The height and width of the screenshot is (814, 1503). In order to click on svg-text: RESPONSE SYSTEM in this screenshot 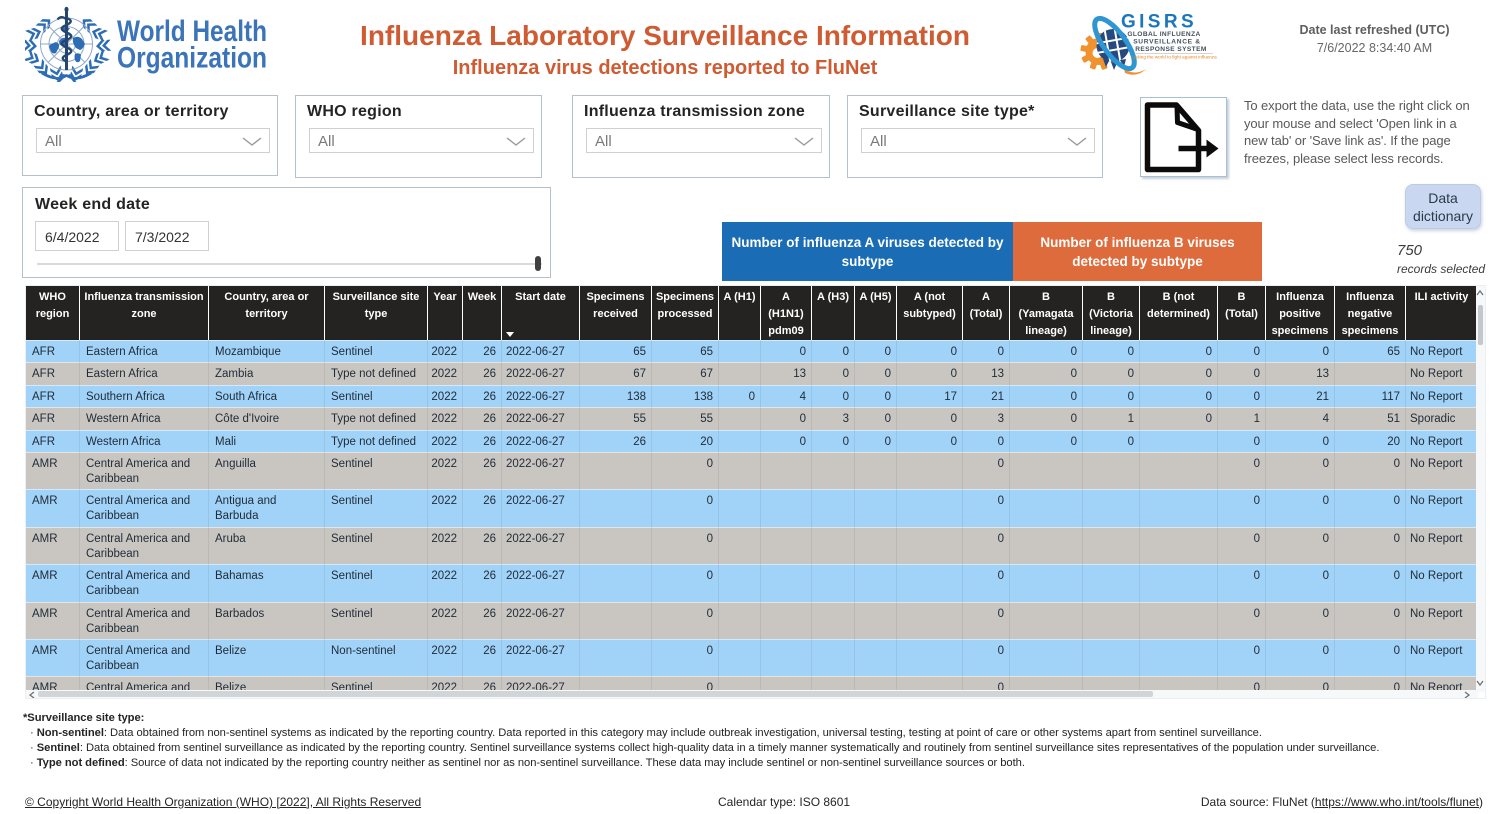, I will do `click(1171, 49)`.